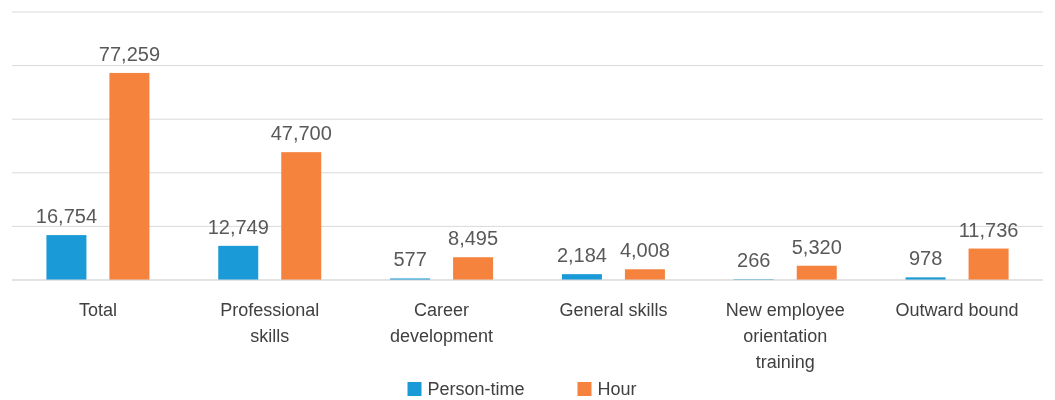 The width and height of the screenshot is (1055, 400). Describe the element at coordinates (816, 246) in the screenshot. I see `data-label: 5,320` at that location.